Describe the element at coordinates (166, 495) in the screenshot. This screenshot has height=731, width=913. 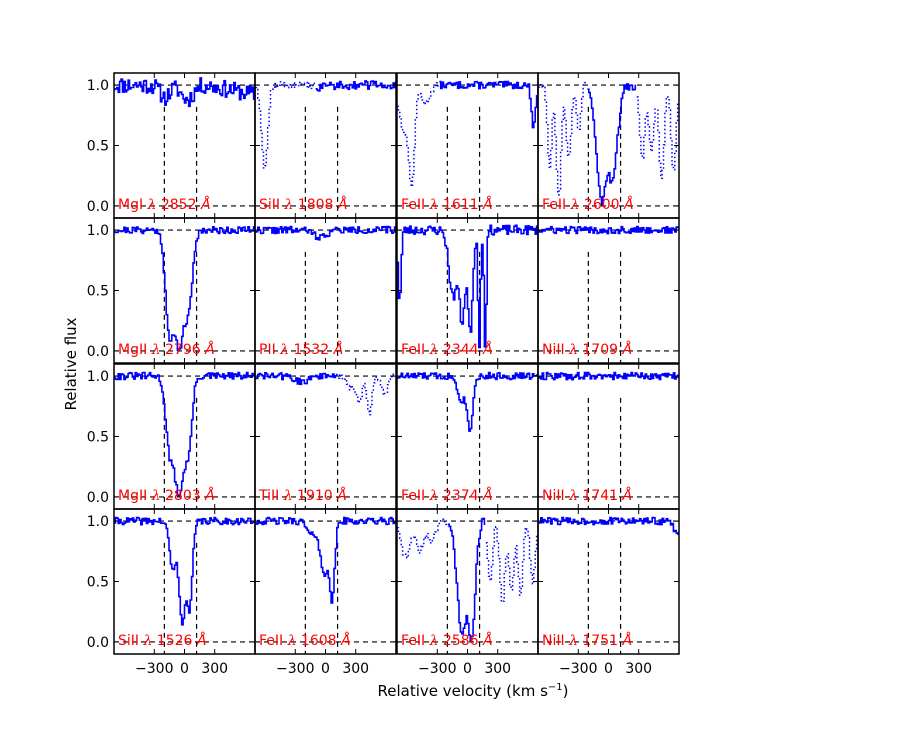
I see `panel-label: MgII λ 2803 Å` at that location.